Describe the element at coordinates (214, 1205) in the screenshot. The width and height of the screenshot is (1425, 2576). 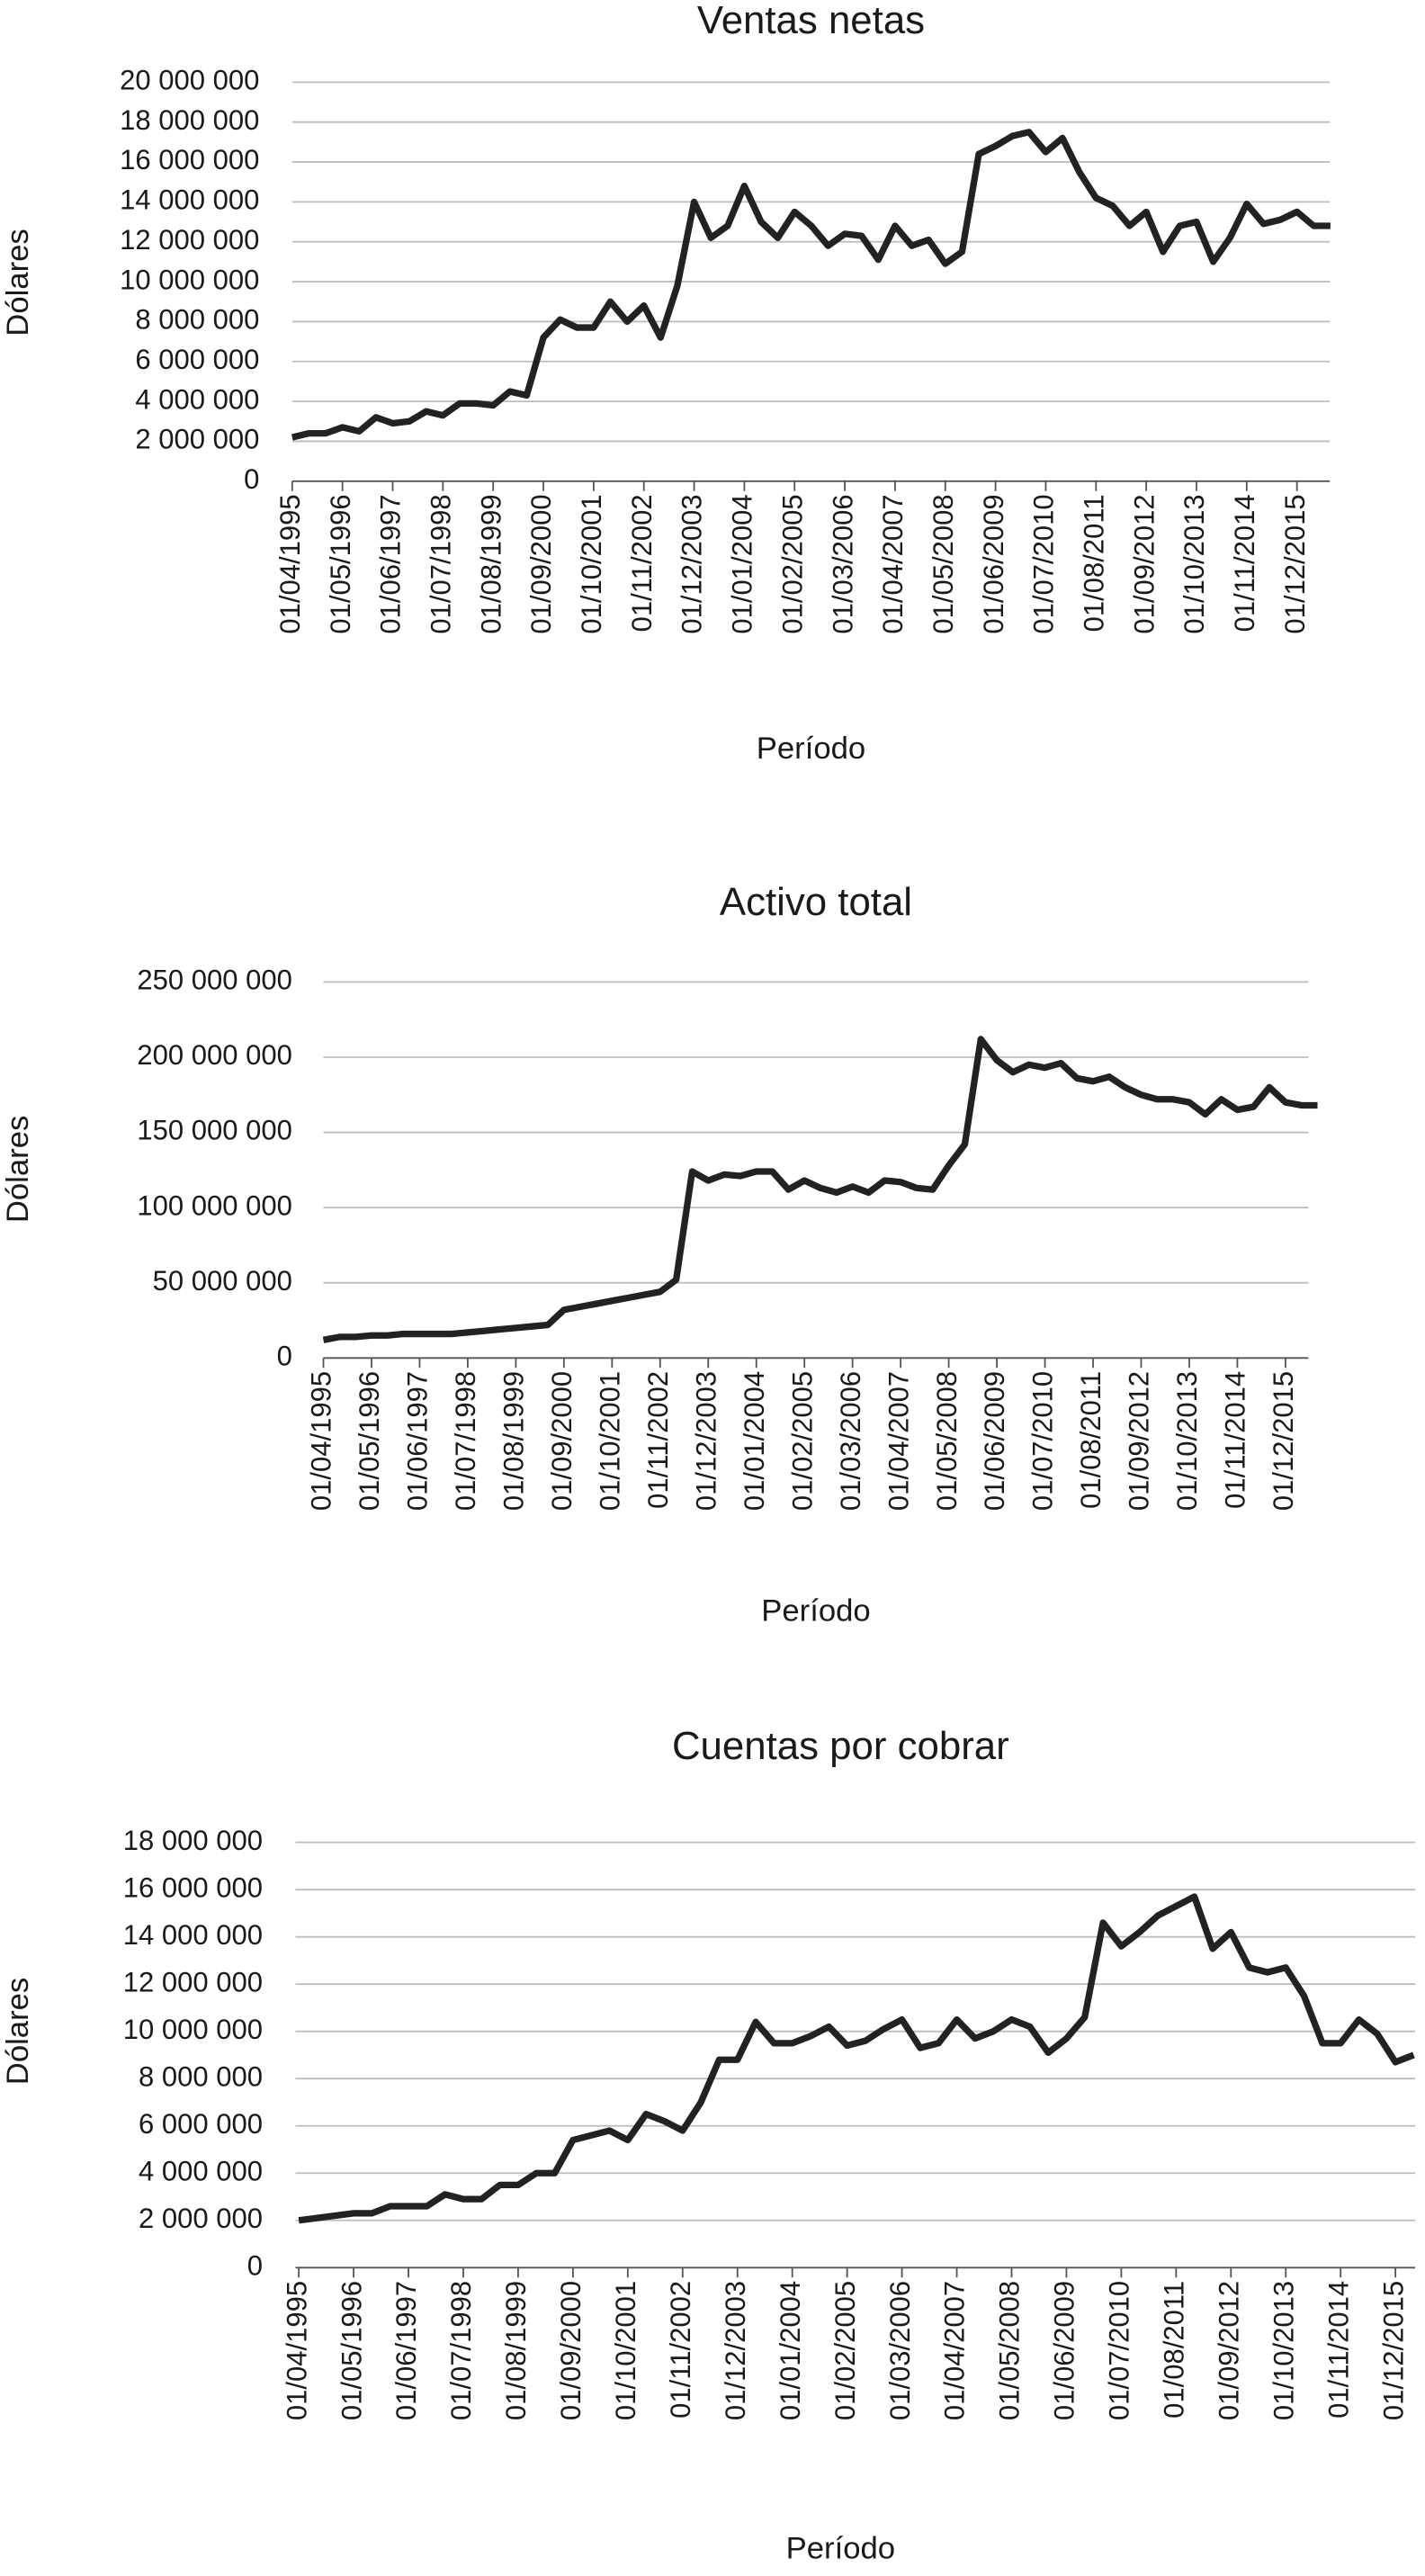
I see `y-tick-label: 100 000 000` at that location.